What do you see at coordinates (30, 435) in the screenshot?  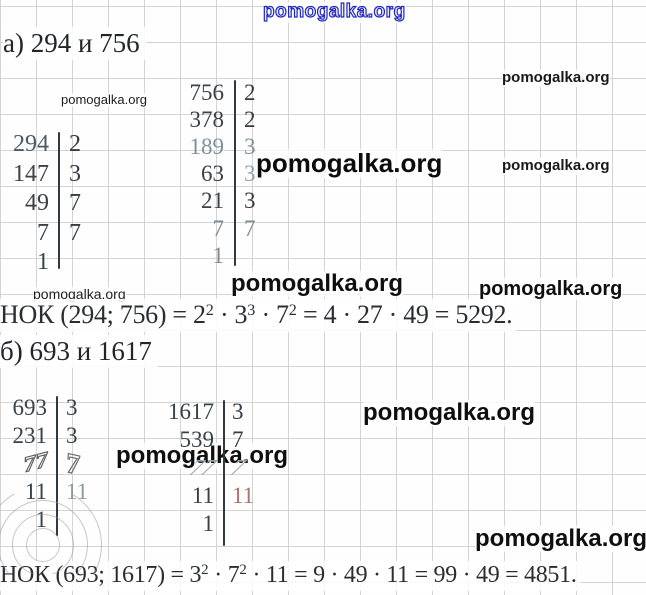 I see `dividend-value: 231` at bounding box center [30, 435].